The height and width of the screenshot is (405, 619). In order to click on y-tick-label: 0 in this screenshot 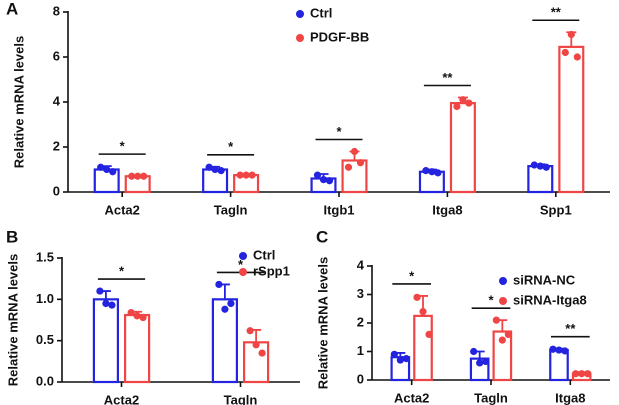, I will do `click(360, 378)`.